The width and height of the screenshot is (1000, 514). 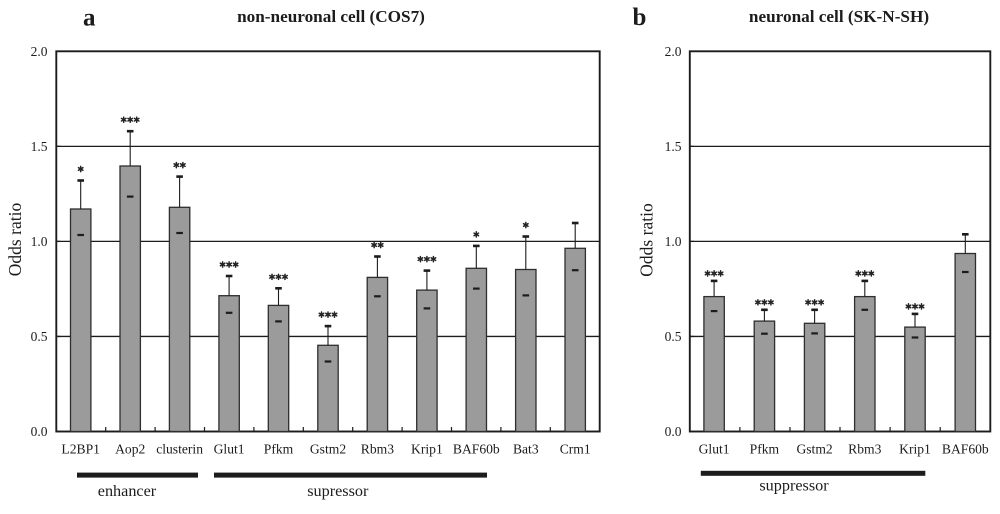 What do you see at coordinates (130, 449) in the screenshot?
I see `svg-text: Aop2` at bounding box center [130, 449].